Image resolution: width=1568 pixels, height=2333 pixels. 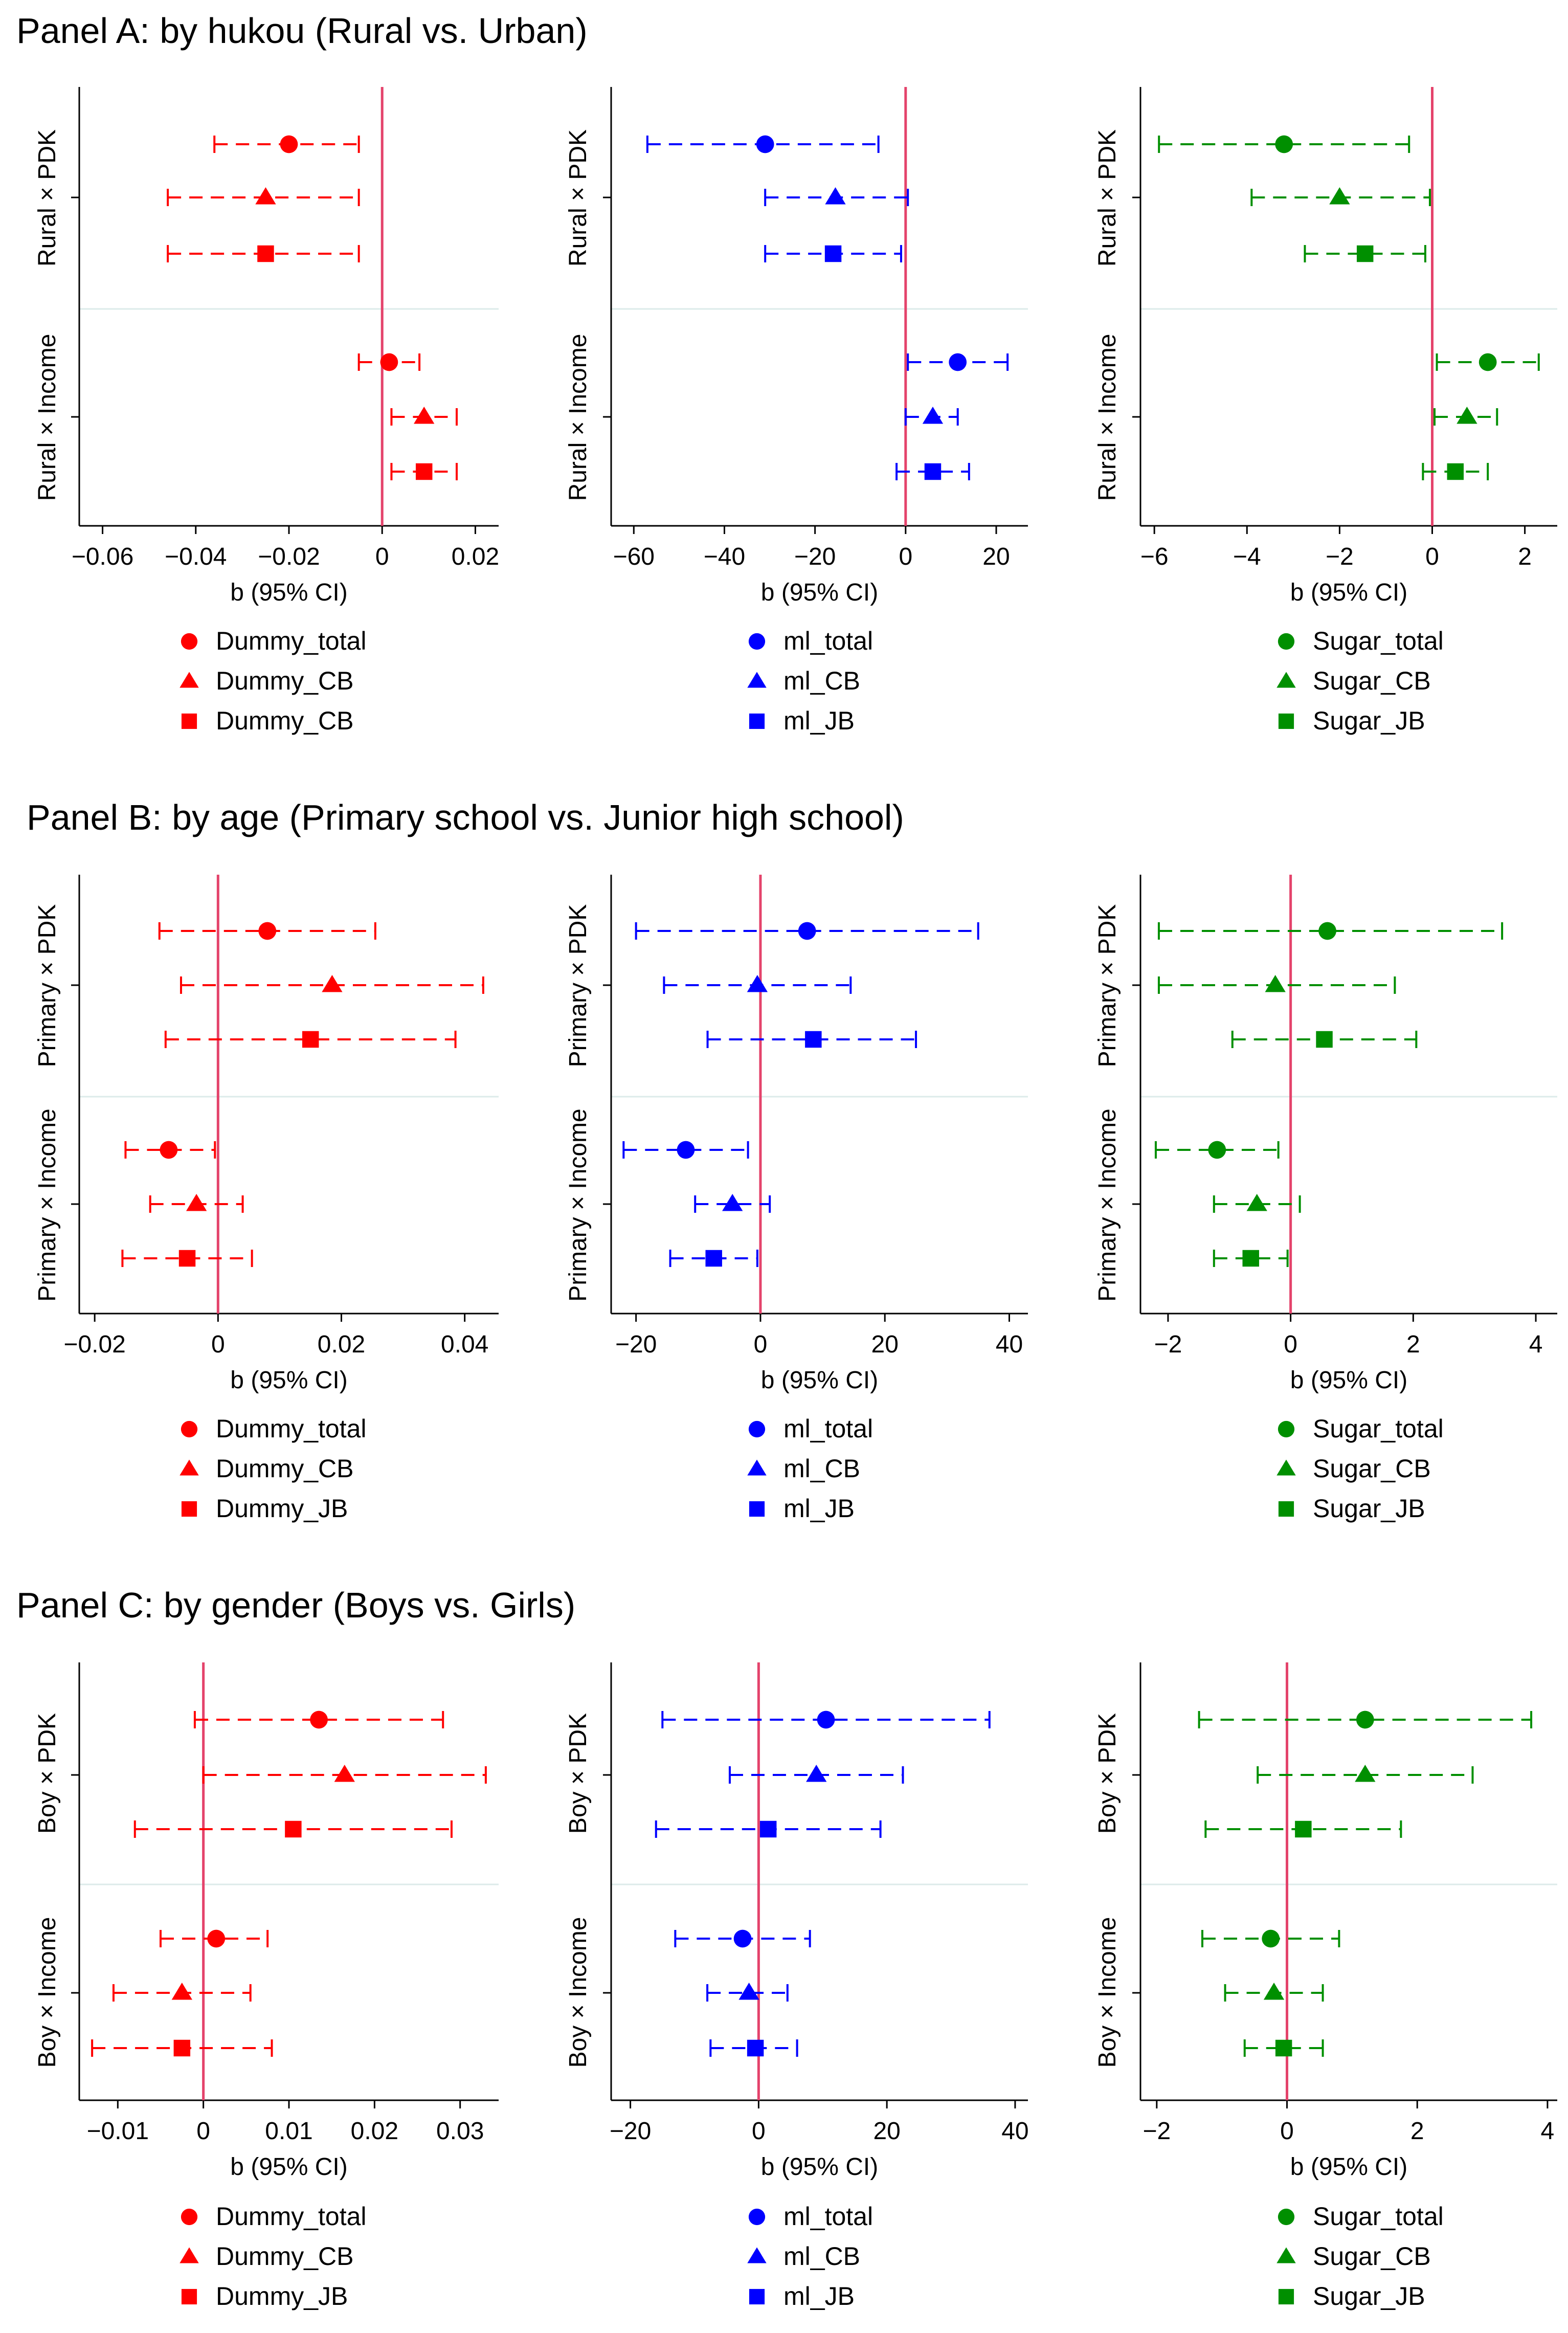 I want to click on p0c0-group-label-top: Rural × PDK, so click(x=47, y=197).